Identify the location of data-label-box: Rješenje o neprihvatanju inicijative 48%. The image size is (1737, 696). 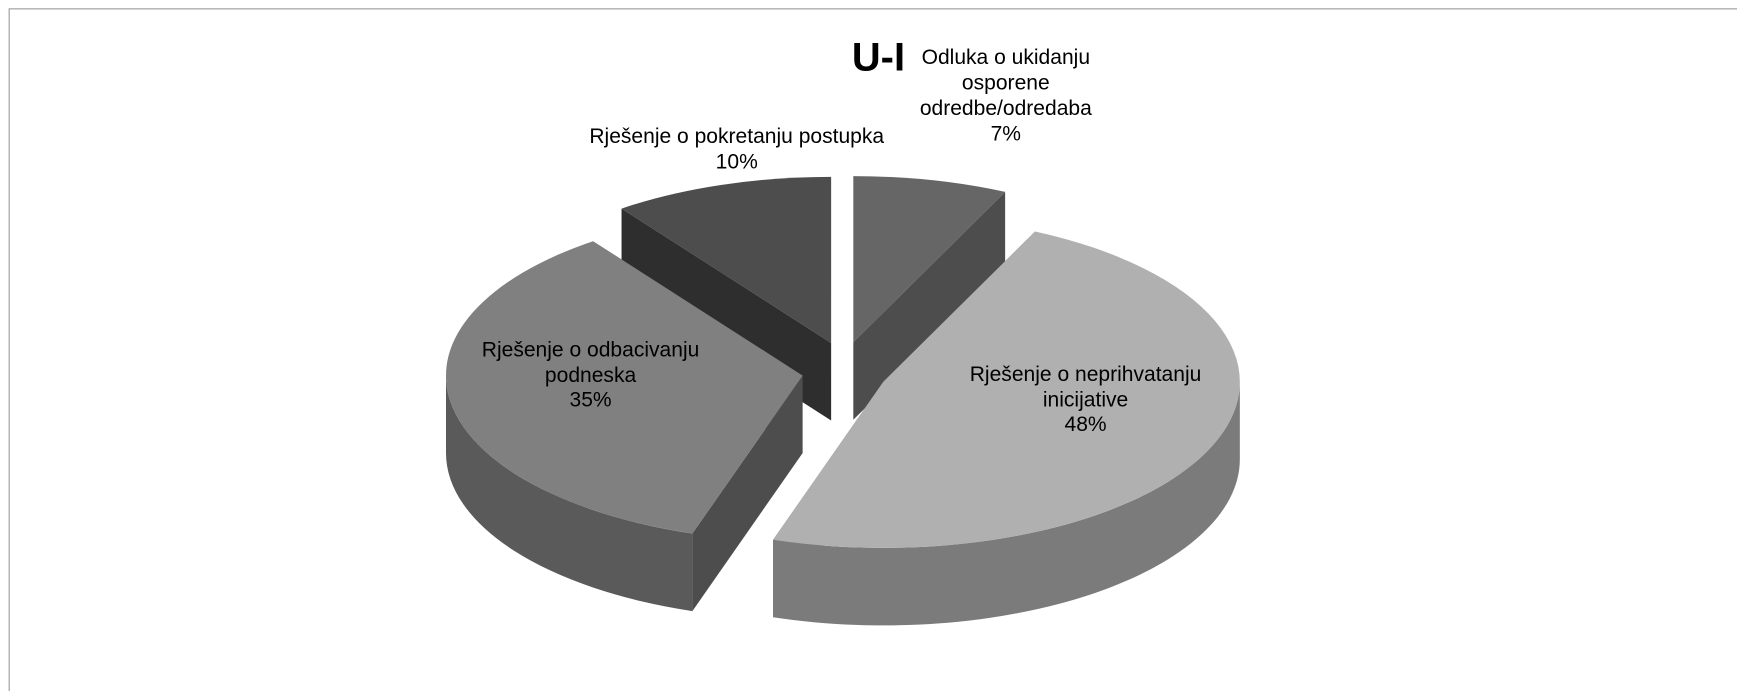
(1085, 400).